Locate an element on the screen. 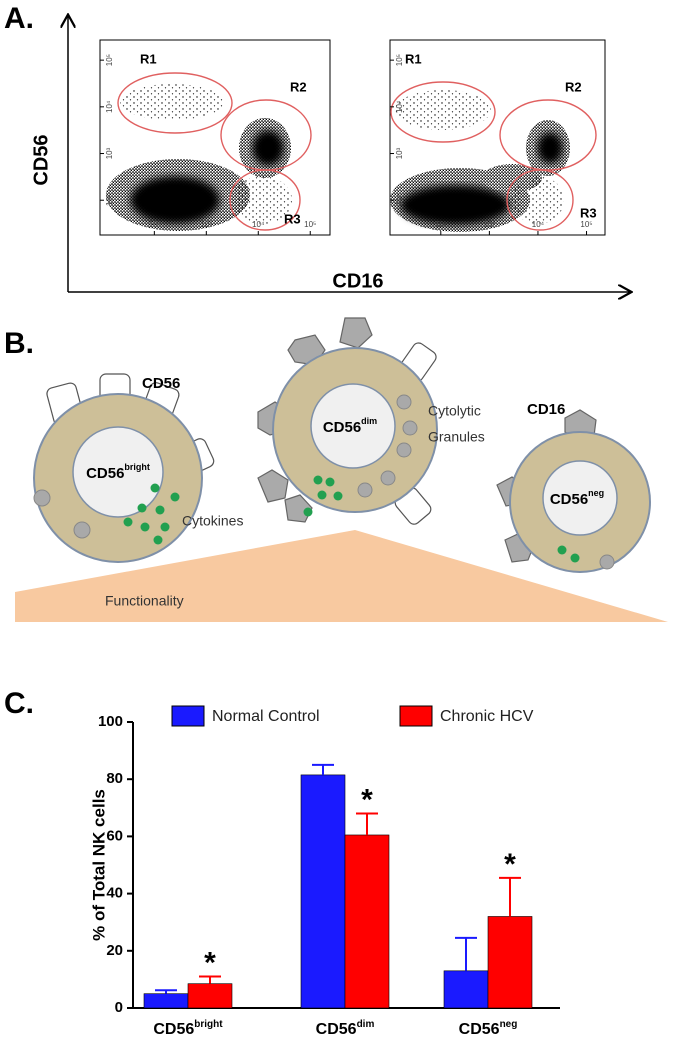  x-tick-label: CD56dim is located at coordinates (345, 1029).